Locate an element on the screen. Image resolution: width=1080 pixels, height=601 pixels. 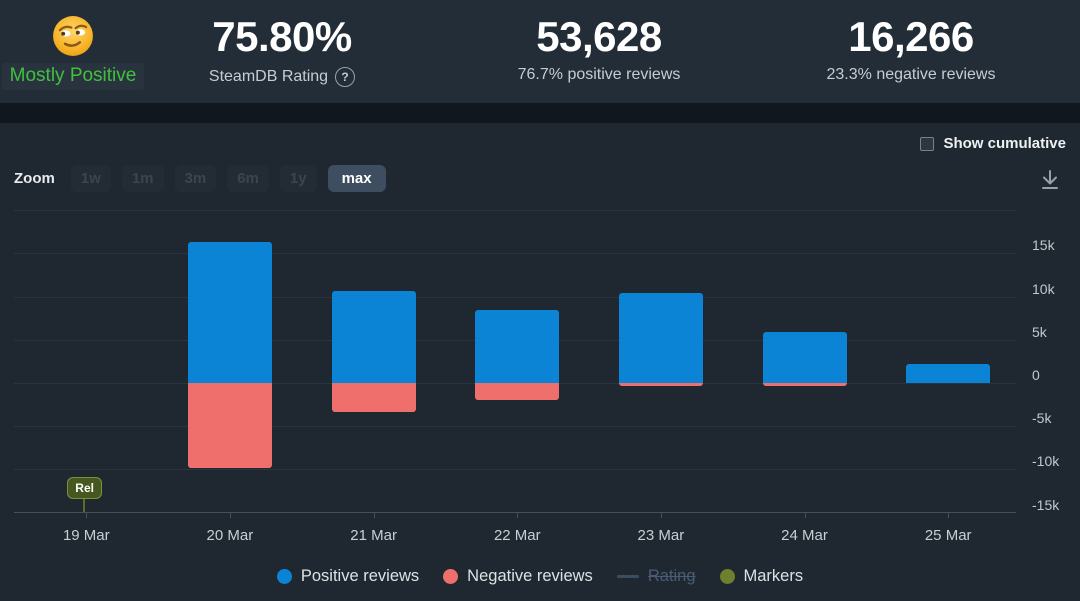
zoom-range-toolbar: Zoom 1w 1m 3m 6m 1y max is located at coordinates (205, 178).